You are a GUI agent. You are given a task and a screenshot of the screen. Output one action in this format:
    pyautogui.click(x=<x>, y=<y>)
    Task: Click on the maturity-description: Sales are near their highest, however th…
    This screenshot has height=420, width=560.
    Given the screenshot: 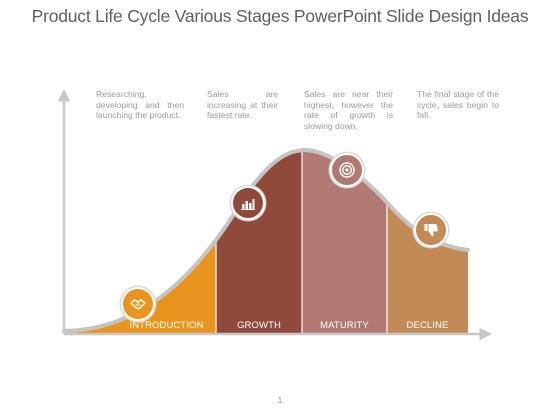 What is the action you would take?
    pyautogui.click(x=348, y=110)
    